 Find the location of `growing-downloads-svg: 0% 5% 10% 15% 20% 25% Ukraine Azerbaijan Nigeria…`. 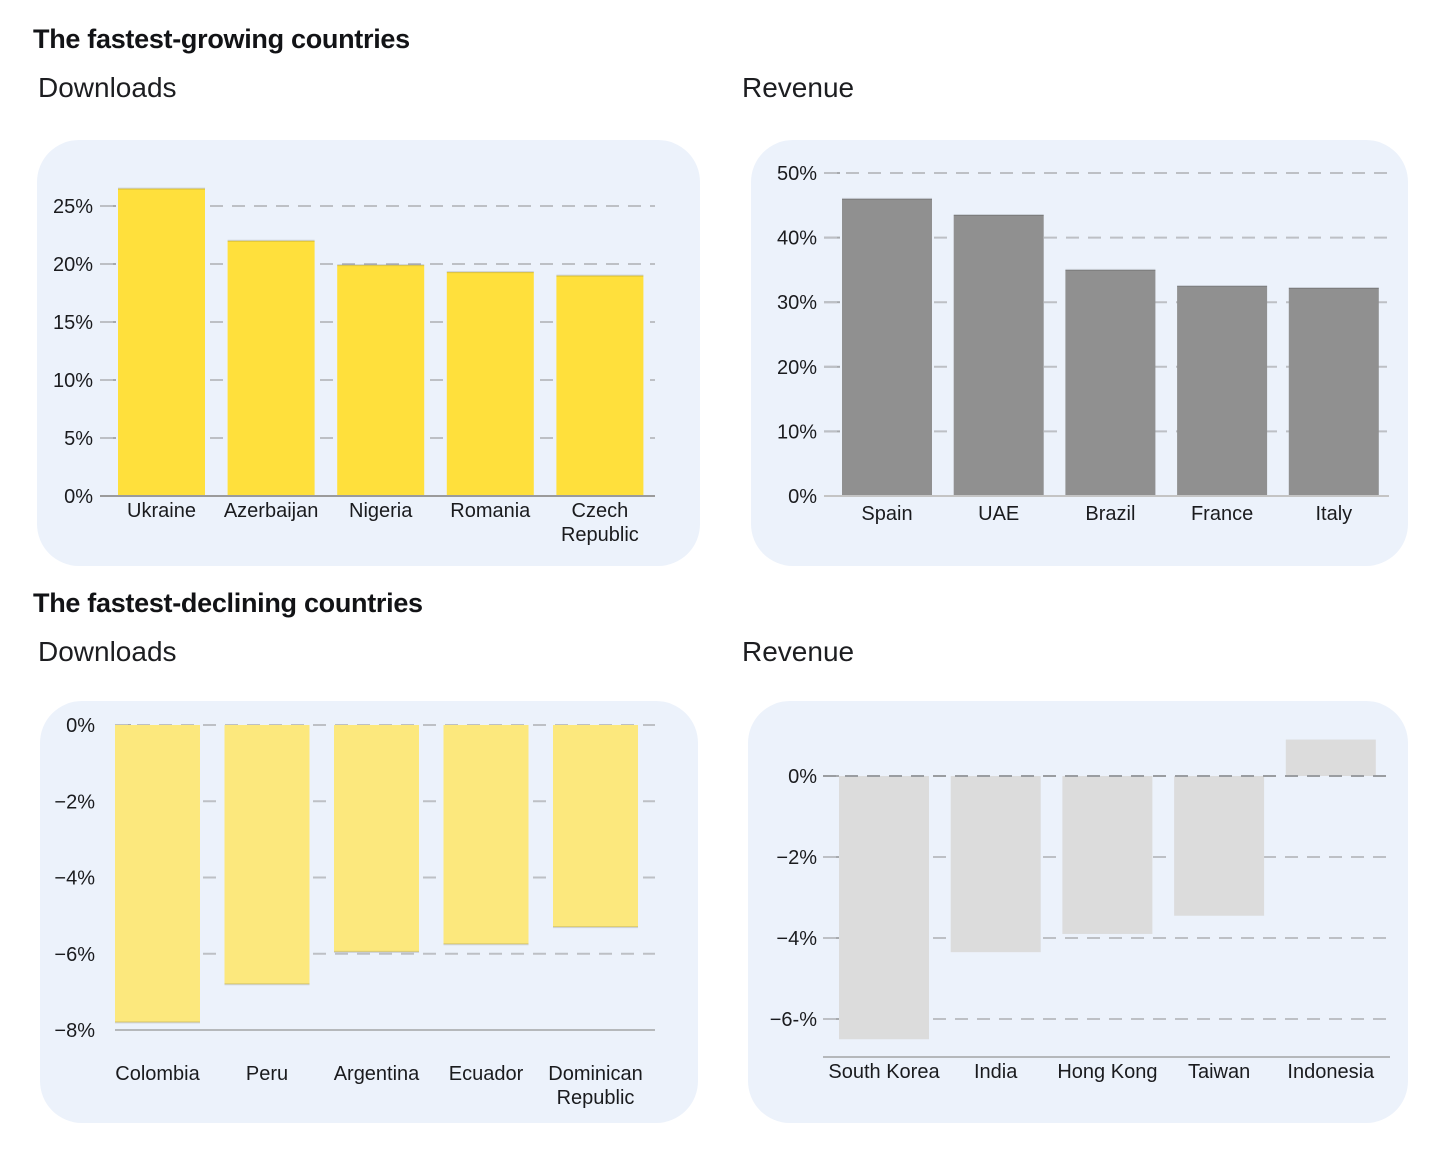

growing-downloads-svg: 0% 5% 10% 15% 20% 25% Ukraine Azerbaijan Nigeria… is located at coordinates (354, 366).